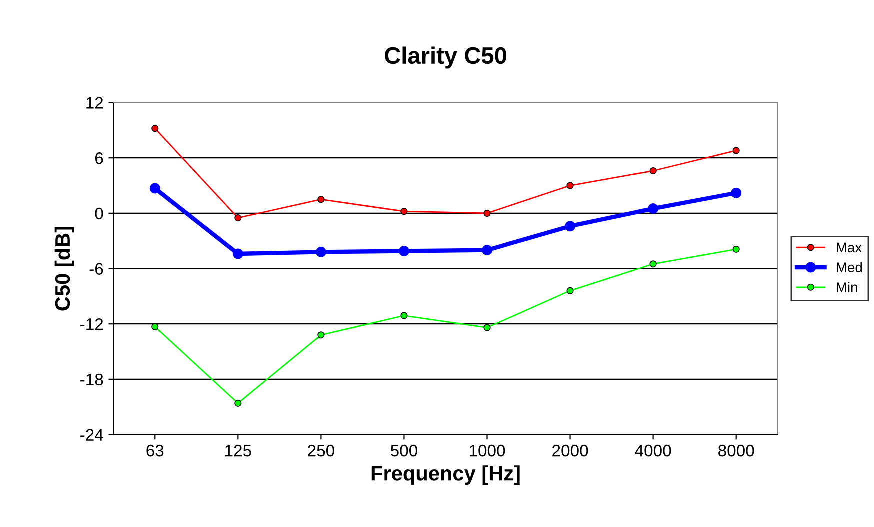  Describe the element at coordinates (97, 269) in the screenshot. I see `y-tick-label: -6` at that location.